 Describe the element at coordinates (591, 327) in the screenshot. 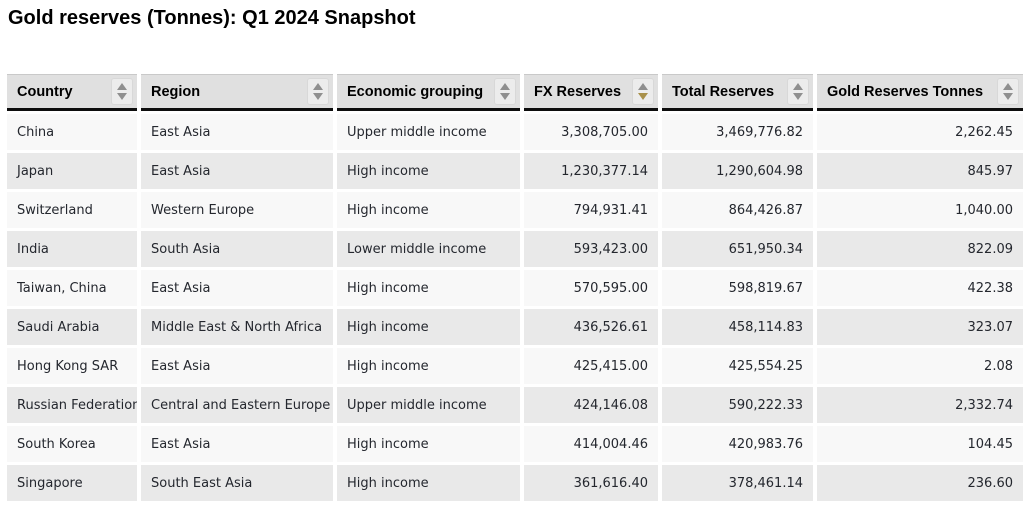

I see `table-cell: 436,526.61` at that location.